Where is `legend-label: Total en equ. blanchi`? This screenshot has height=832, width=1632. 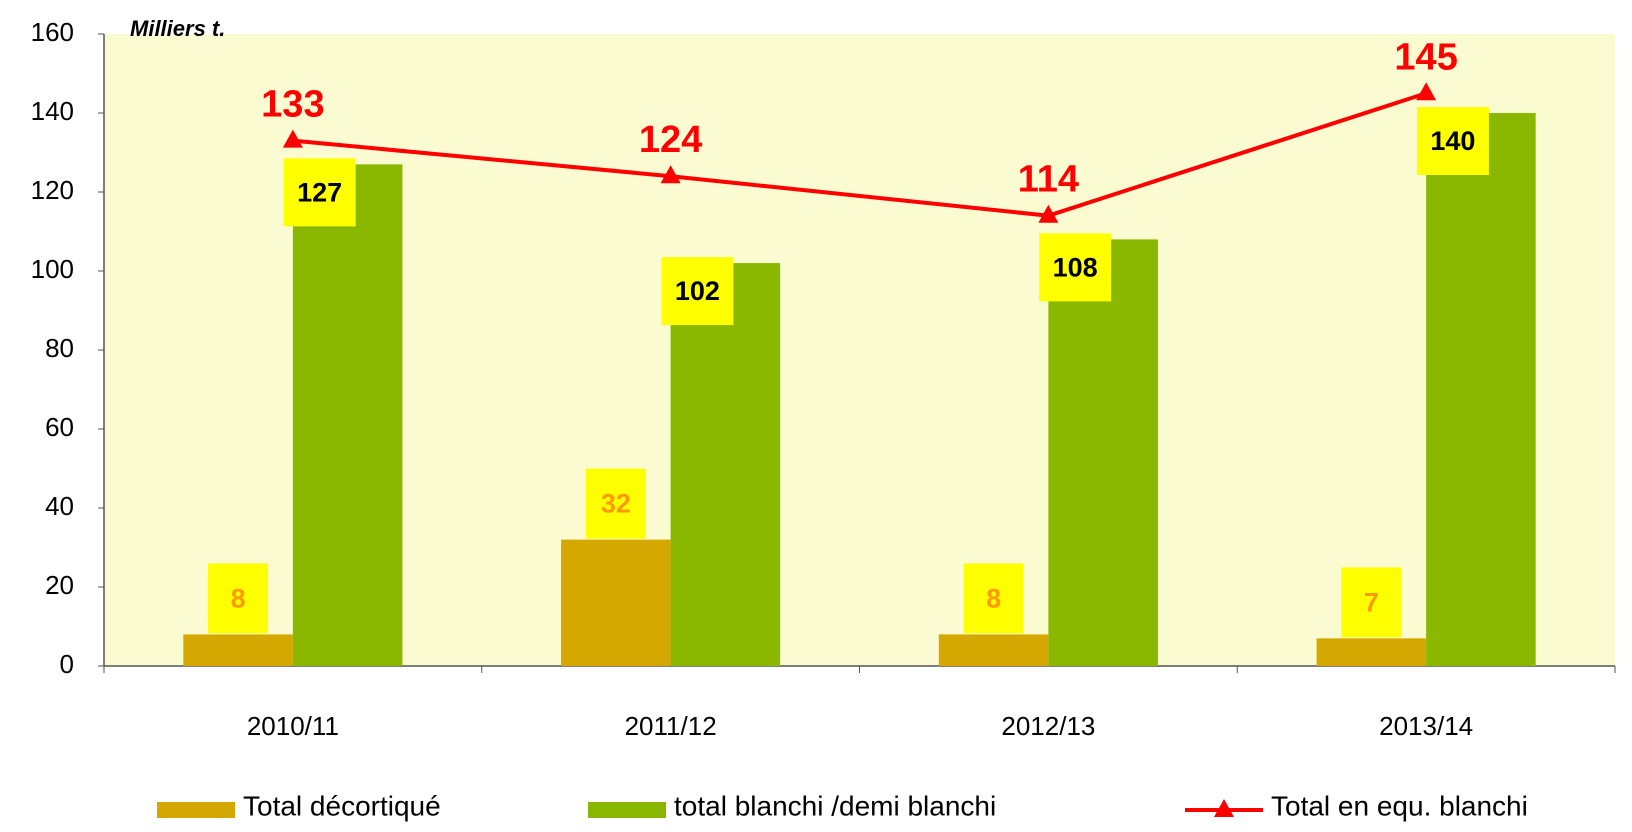
legend-label: Total en equ. blanchi is located at coordinates (1399, 805).